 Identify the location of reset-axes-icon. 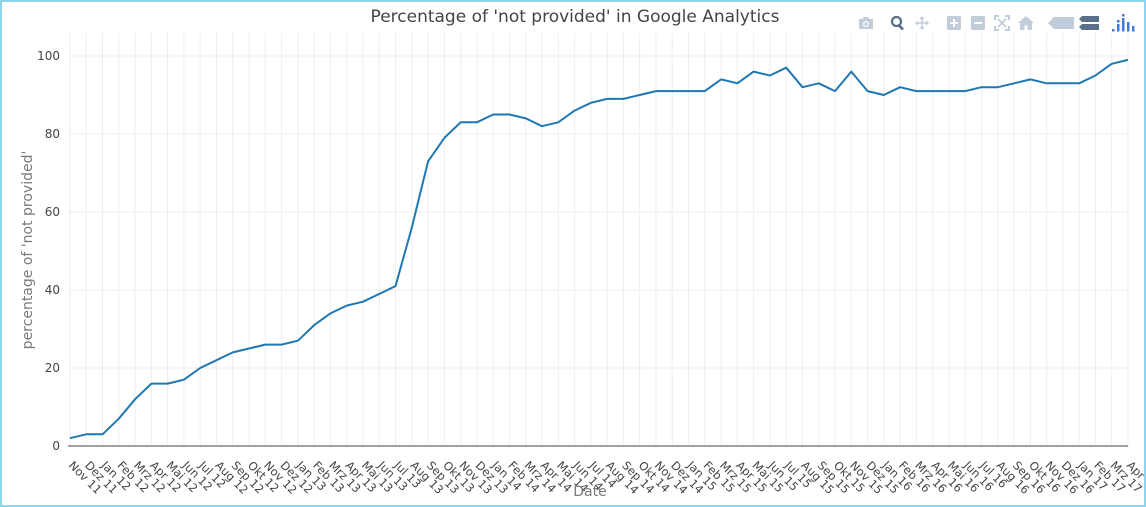
(1026, 23).